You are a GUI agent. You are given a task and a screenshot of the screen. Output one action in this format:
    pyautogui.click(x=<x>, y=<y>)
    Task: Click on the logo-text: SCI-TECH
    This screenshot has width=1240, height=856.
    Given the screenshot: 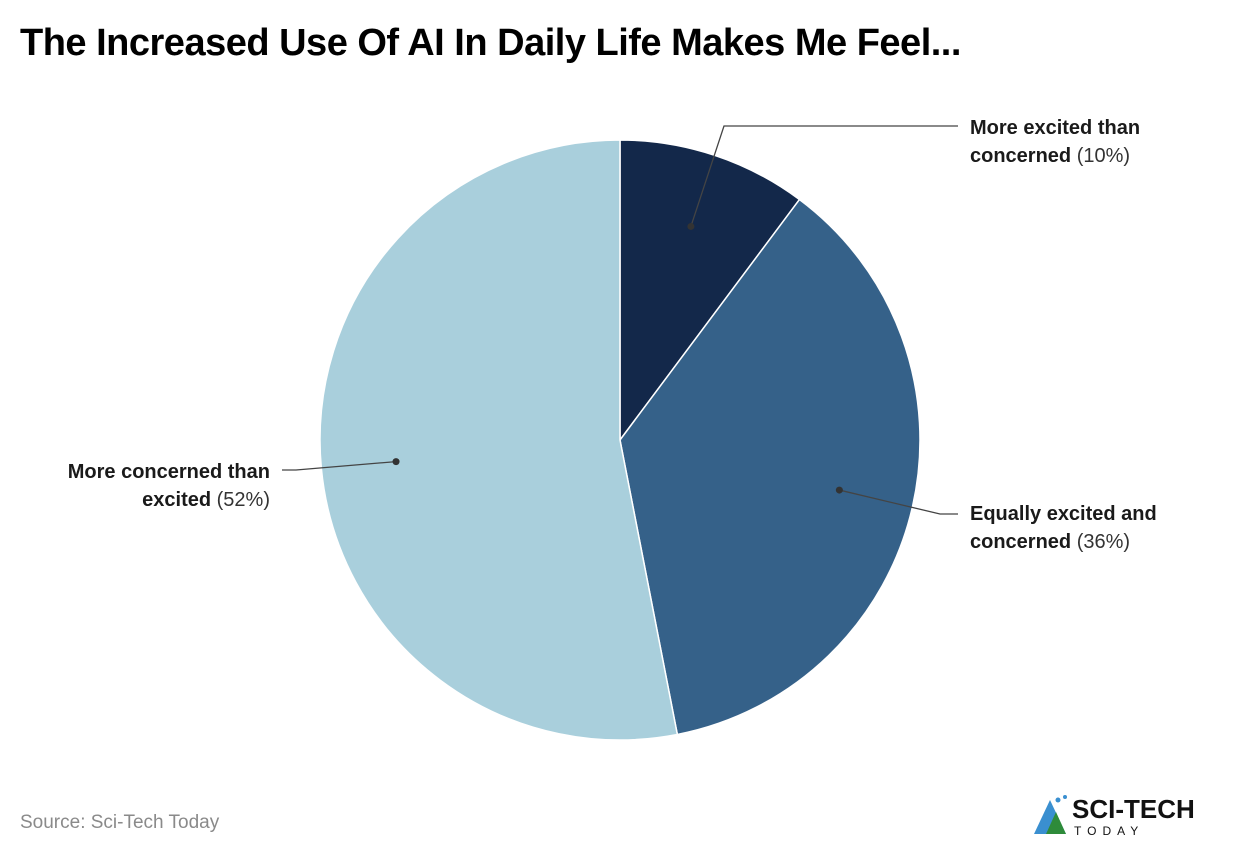 What is the action you would take?
    pyautogui.click(x=1133, y=809)
    